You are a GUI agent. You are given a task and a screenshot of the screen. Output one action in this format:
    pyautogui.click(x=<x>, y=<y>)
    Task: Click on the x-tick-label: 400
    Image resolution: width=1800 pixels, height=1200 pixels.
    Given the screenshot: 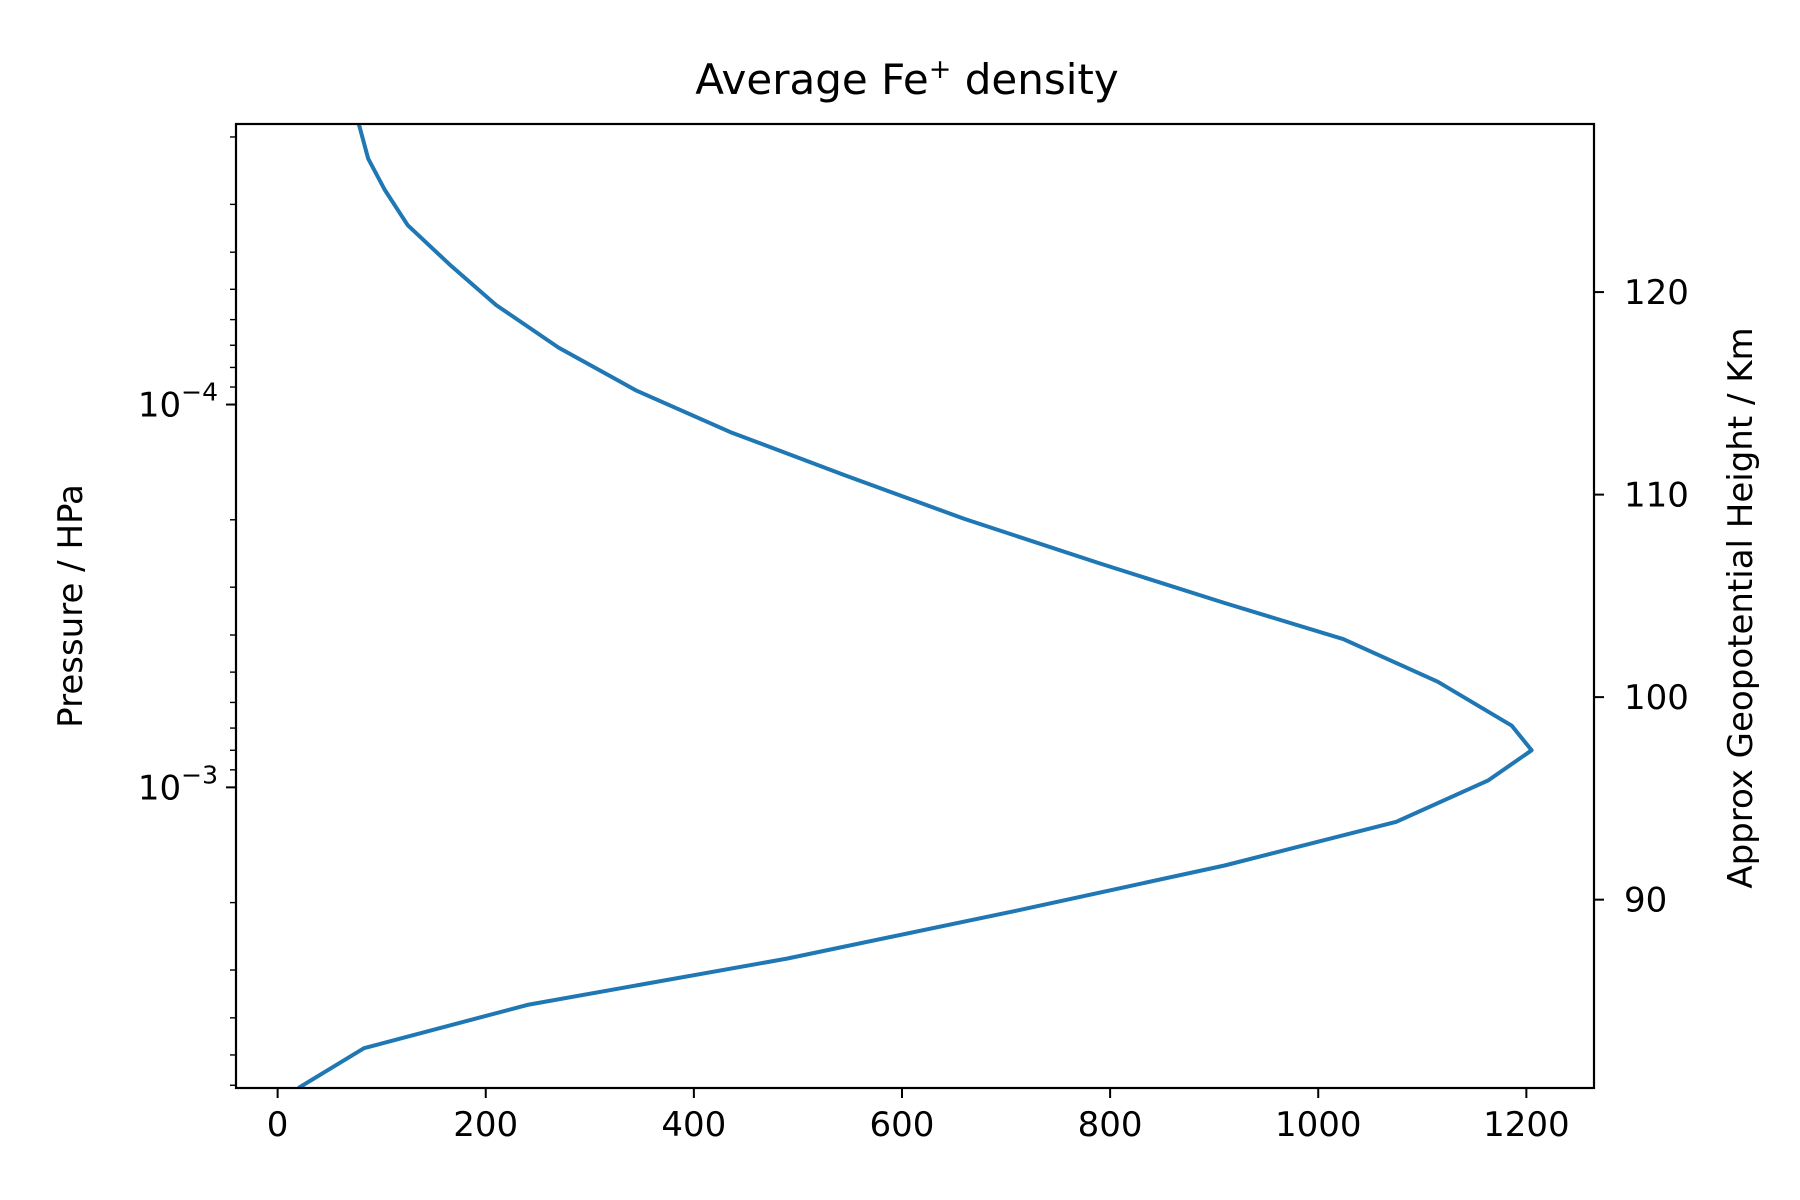 What is the action you would take?
    pyautogui.click(x=693, y=1125)
    